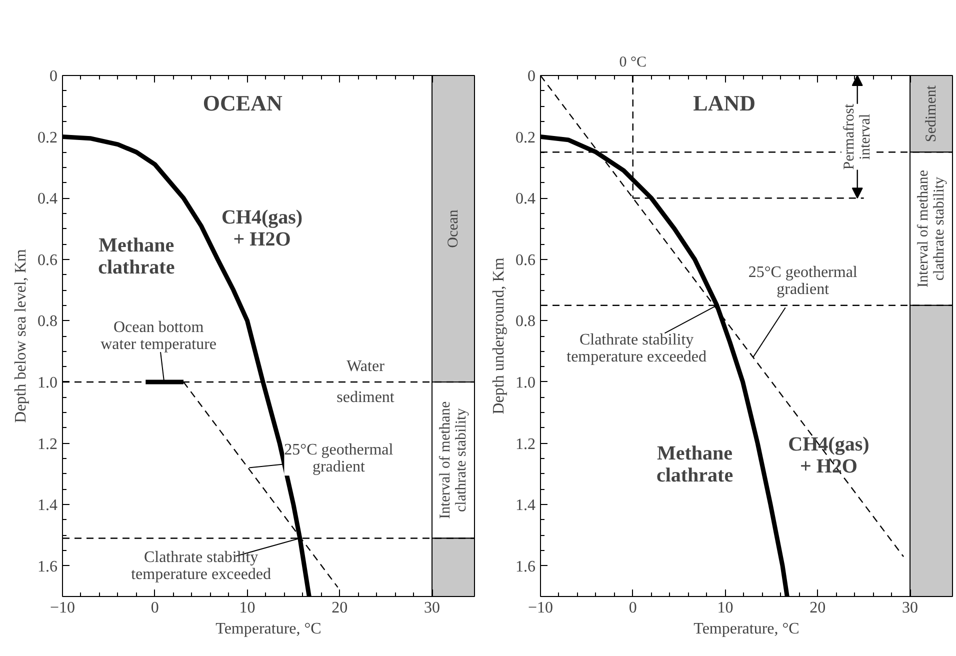  Describe the element at coordinates (633, 62) in the screenshot. I see `annotation: 0 °C` at that location.